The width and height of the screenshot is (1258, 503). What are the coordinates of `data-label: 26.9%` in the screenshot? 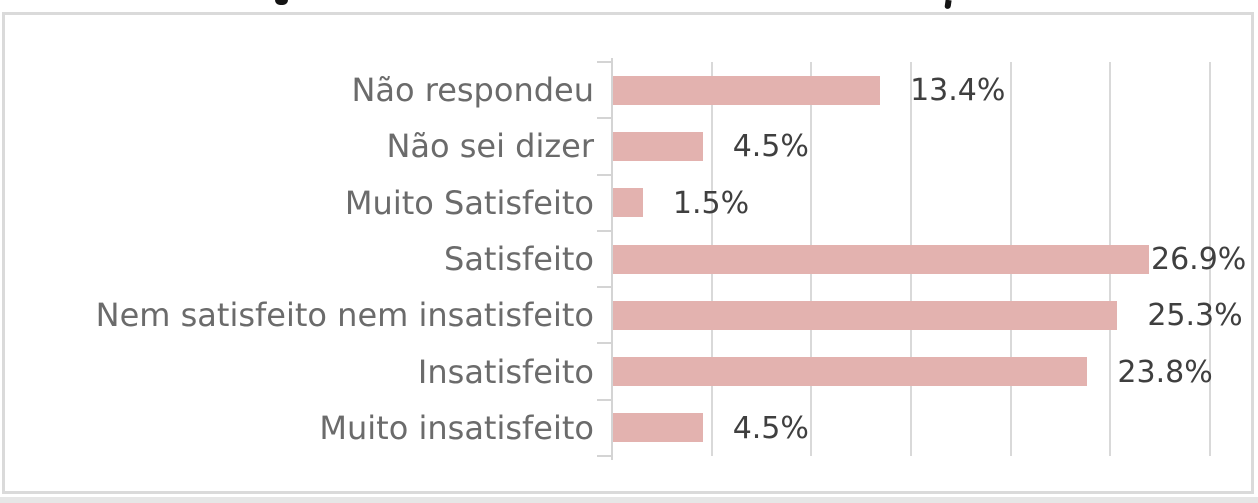 It's located at (1199, 259).